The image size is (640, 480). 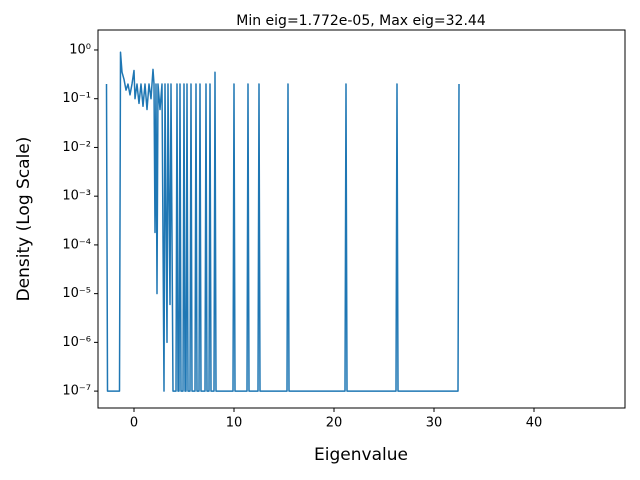 What do you see at coordinates (234, 423) in the screenshot?
I see `x-tick-label: 10` at bounding box center [234, 423].